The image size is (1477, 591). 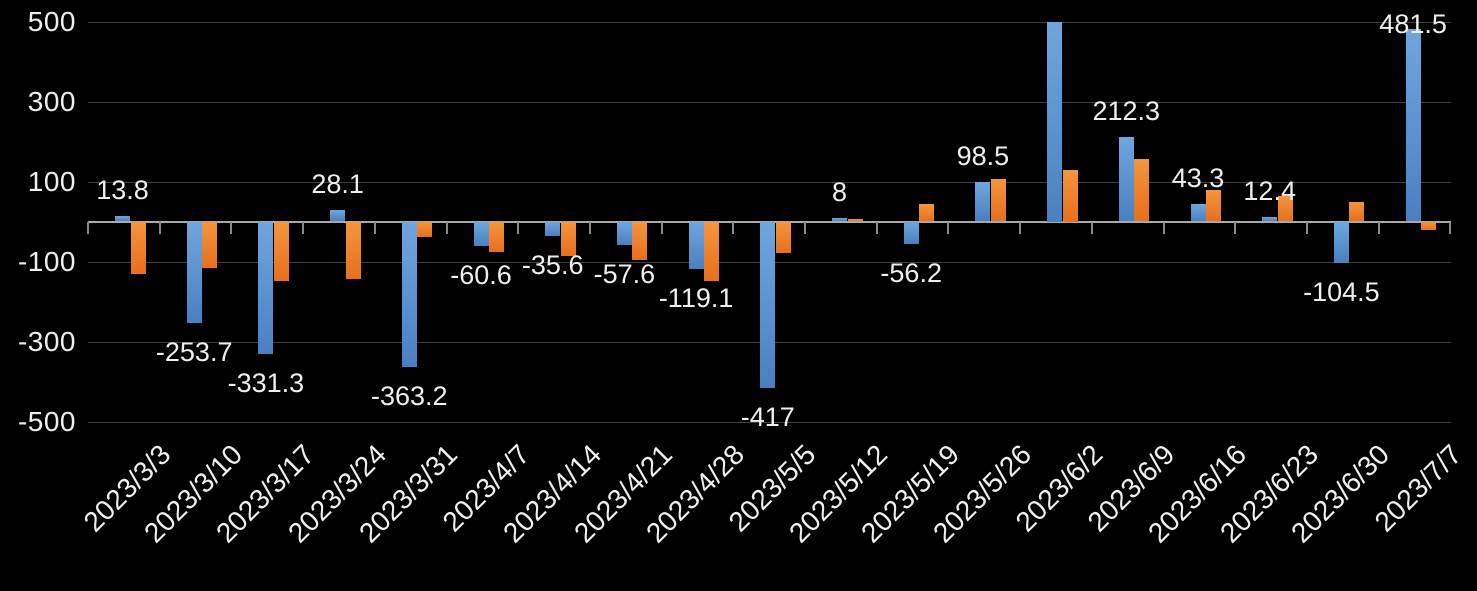 What do you see at coordinates (624, 273) in the screenshot?
I see `data-label: -57.6` at bounding box center [624, 273].